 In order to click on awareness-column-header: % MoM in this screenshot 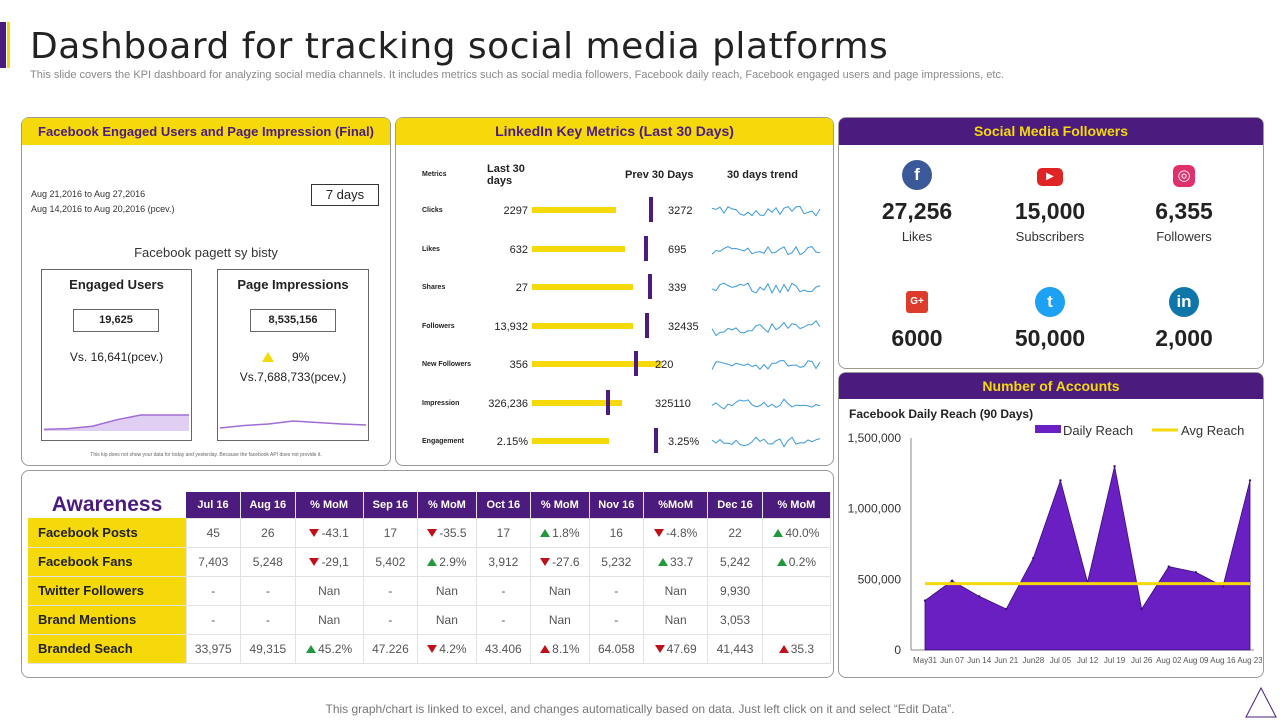, I will do `click(447, 505)`.